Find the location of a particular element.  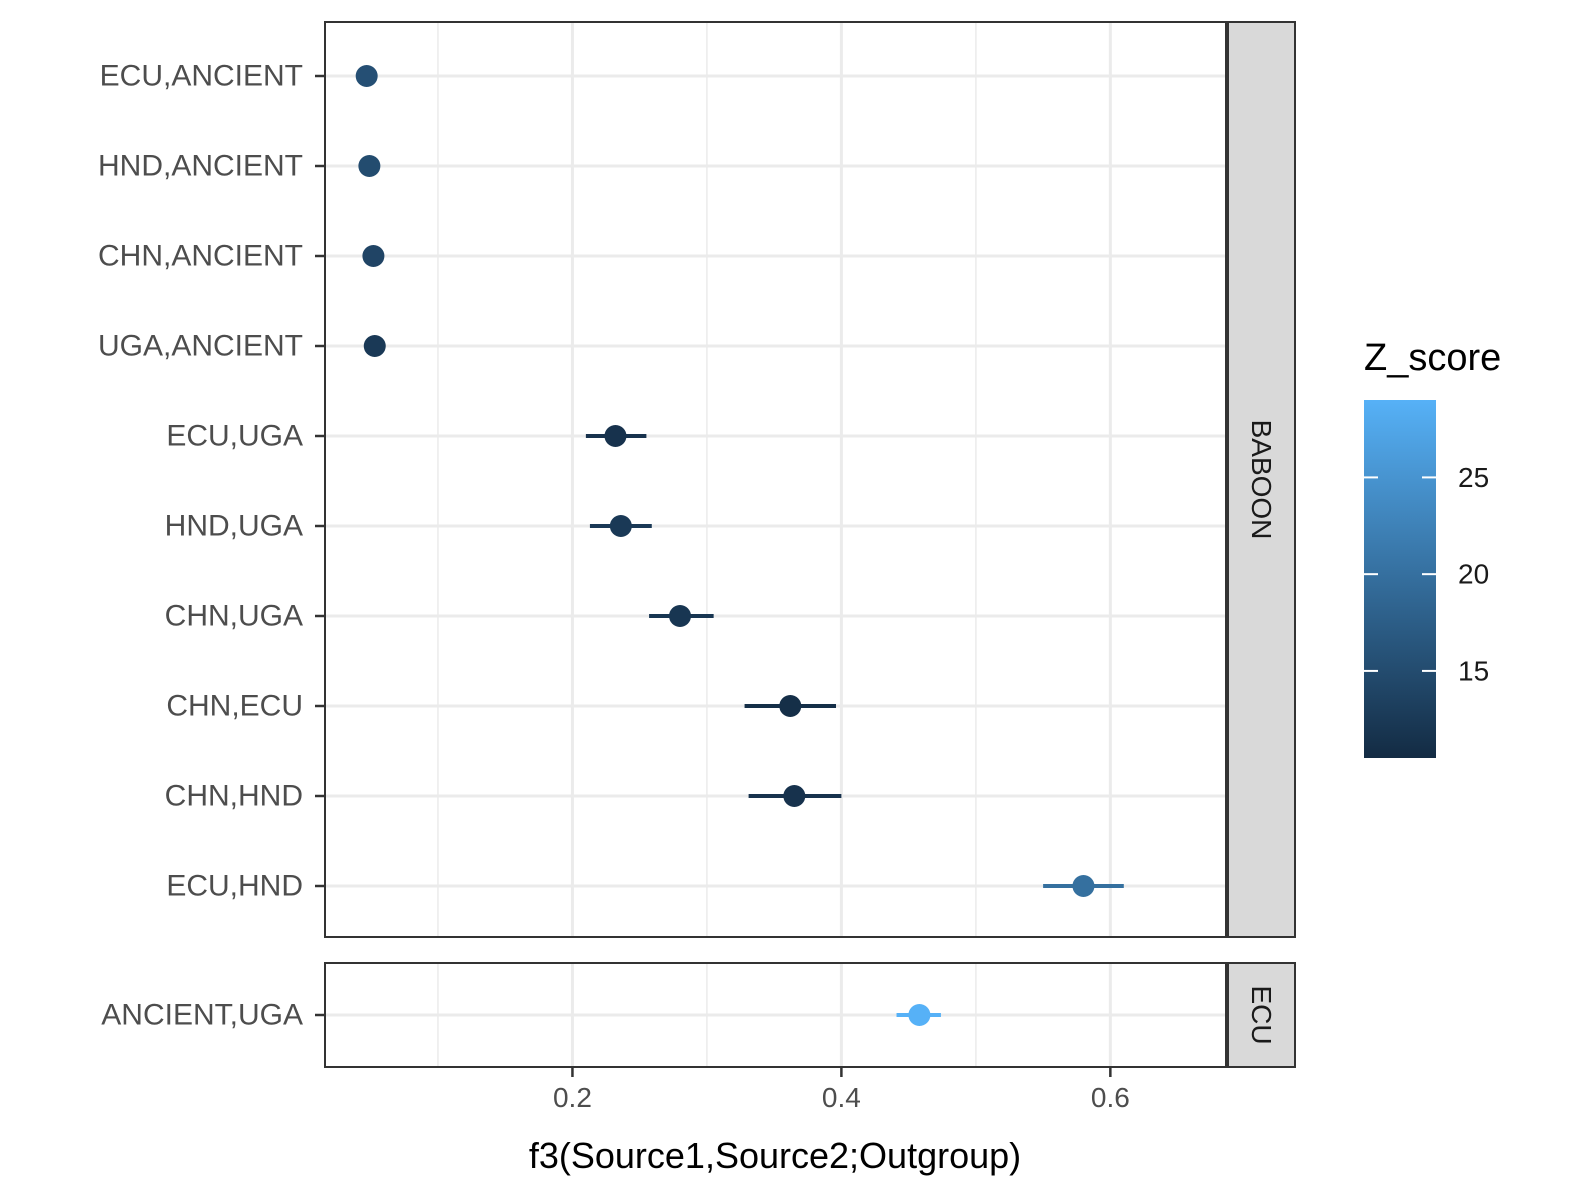

legend-tick-label: 20 is located at coordinates (1473, 574).